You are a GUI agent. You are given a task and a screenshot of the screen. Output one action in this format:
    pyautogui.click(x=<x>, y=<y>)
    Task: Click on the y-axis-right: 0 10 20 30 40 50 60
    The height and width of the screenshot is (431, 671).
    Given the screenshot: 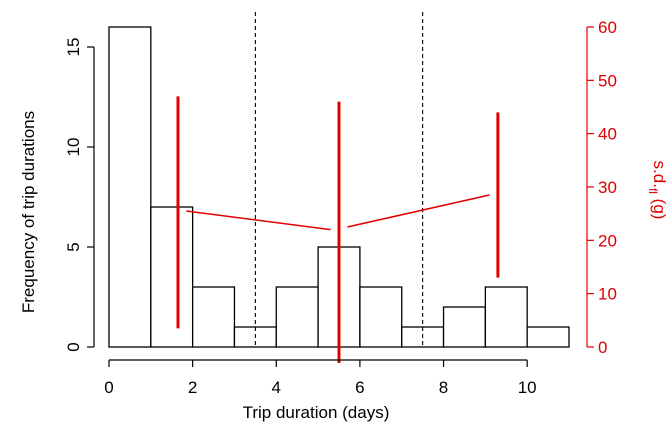 What is the action you would take?
    pyautogui.click(x=601, y=187)
    